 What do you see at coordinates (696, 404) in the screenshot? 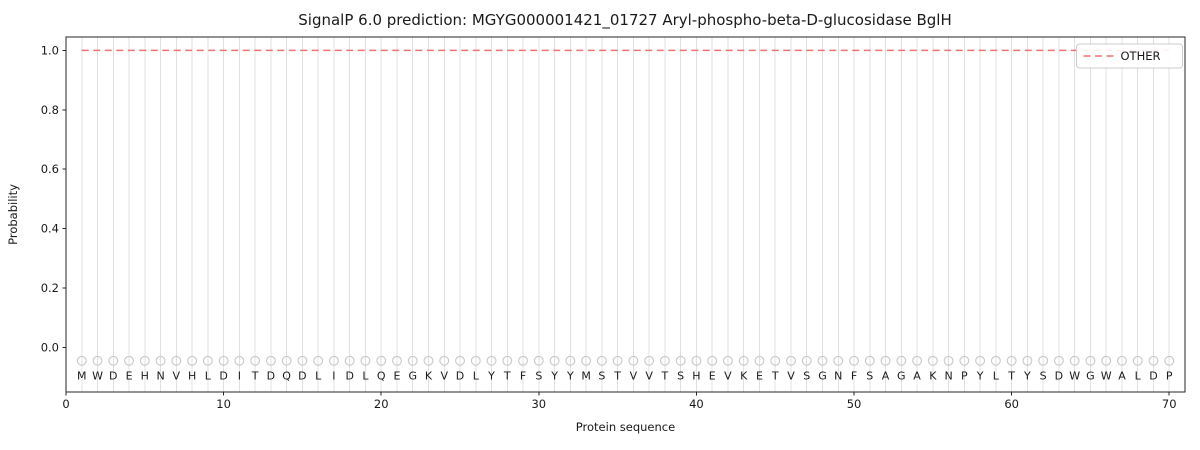
I see `x-tick-label: 40` at bounding box center [696, 404].